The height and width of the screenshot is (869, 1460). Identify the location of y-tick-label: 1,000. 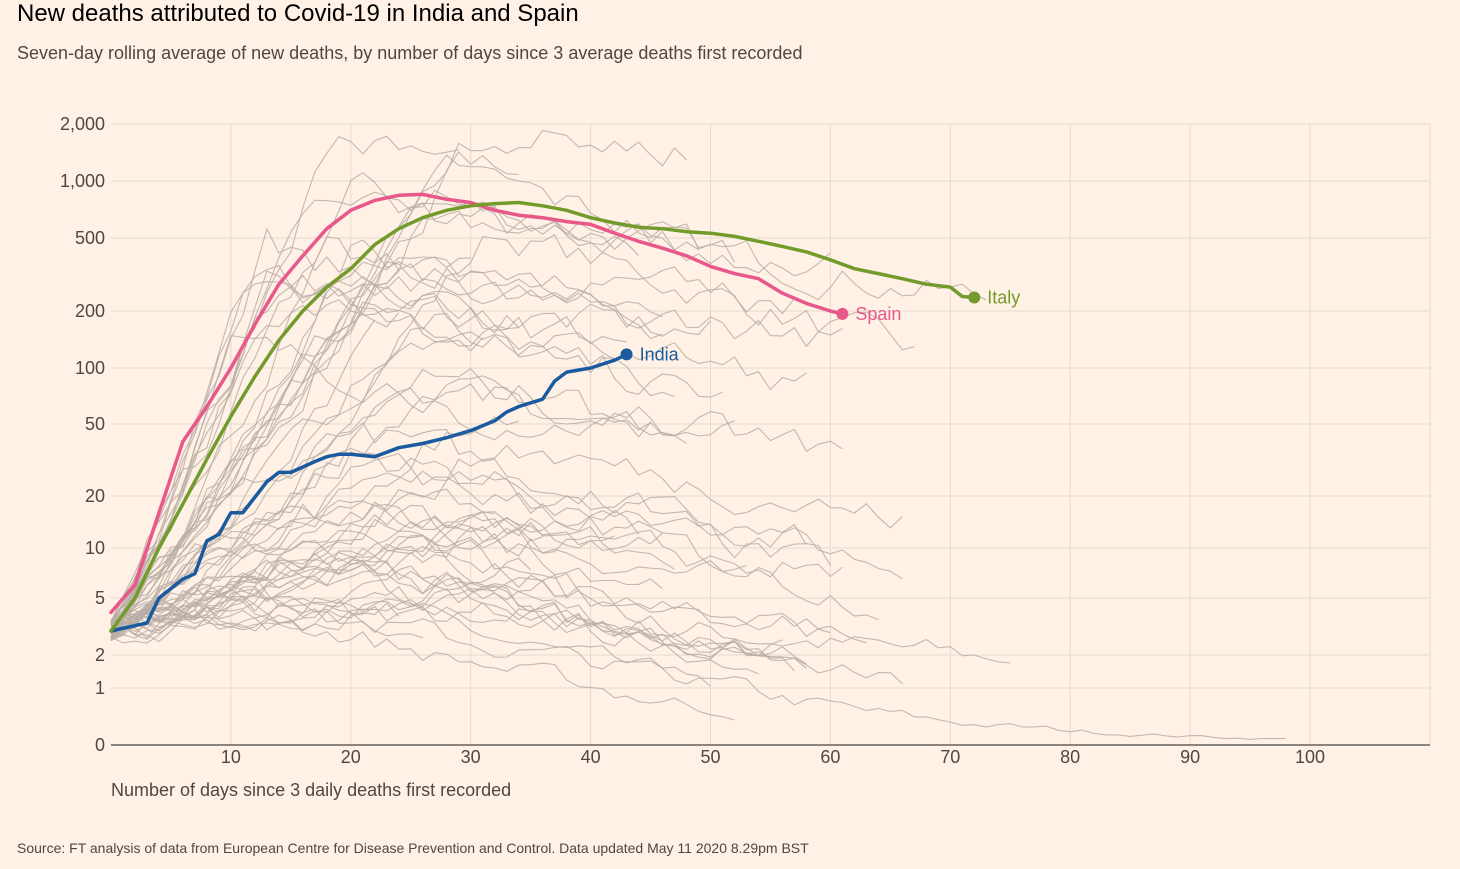
(82, 181).